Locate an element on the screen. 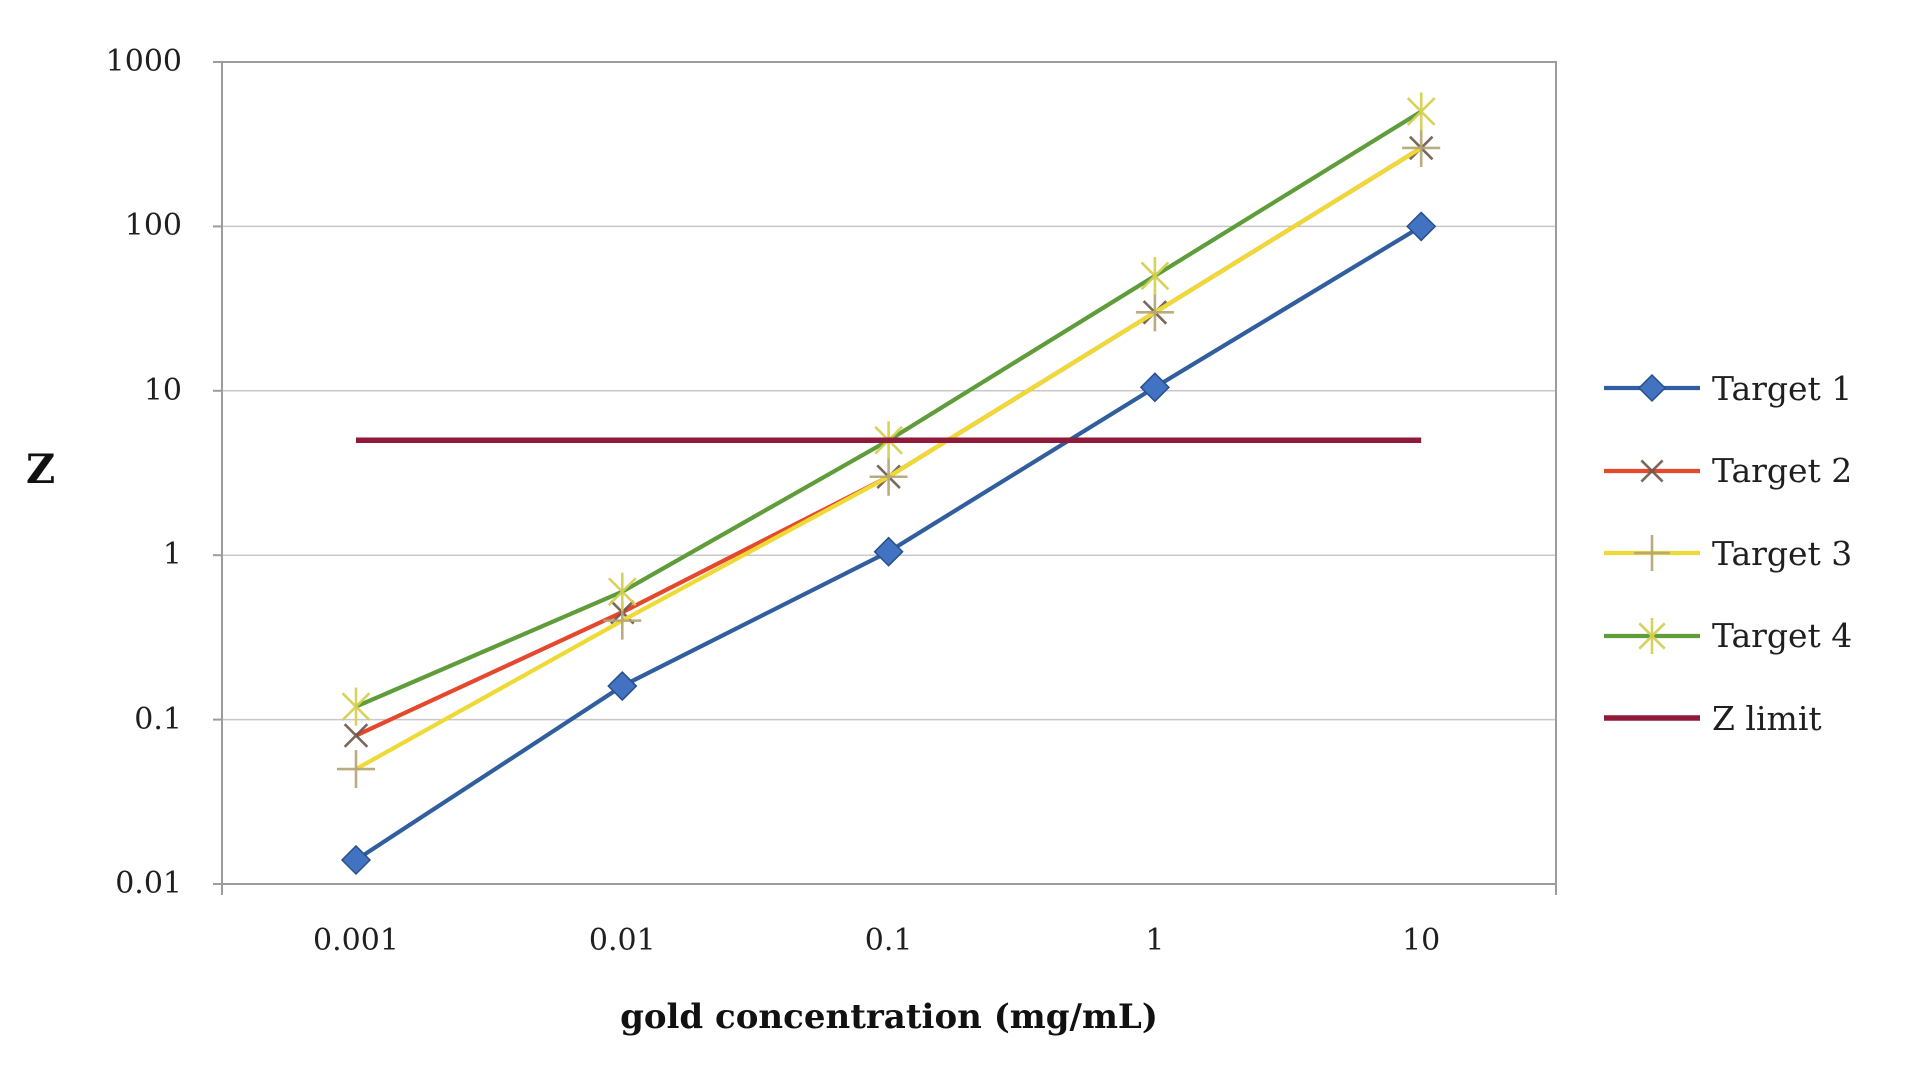  legend-label: Target 4 is located at coordinates (1782, 635).